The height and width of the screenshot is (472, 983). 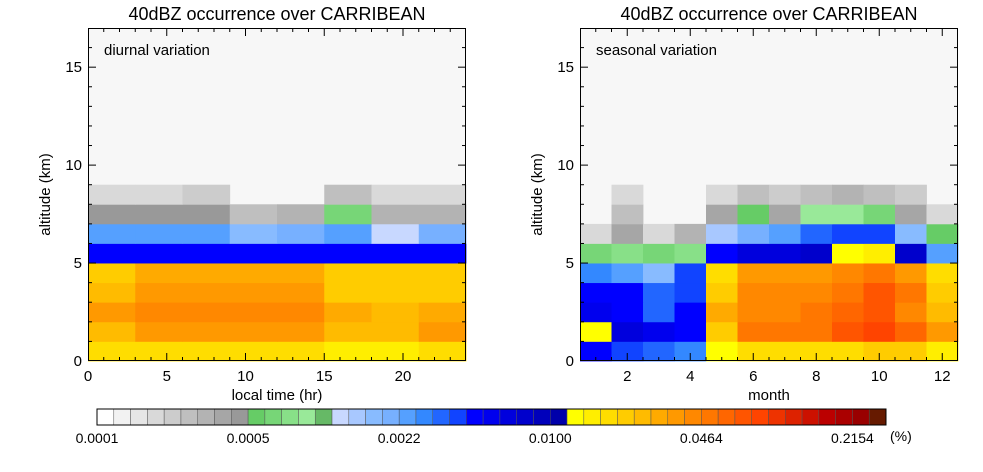 I want to click on diurnal-x-tick-label: 15, so click(x=324, y=376).